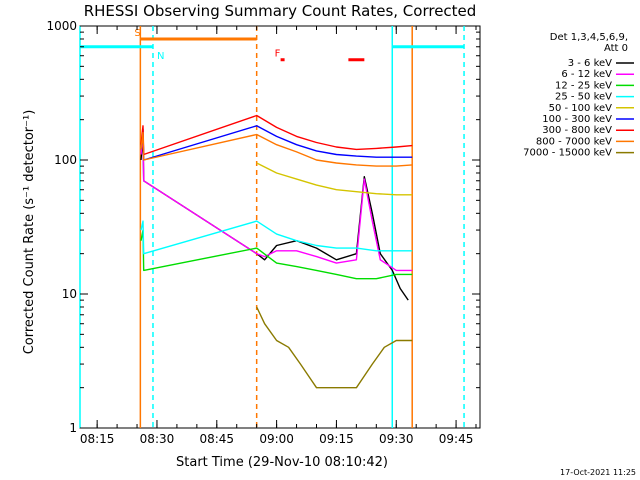 This screenshot has width=640, height=480. Describe the element at coordinates (97, 439) in the screenshot. I see `x-tick-label-0: 08:15` at that location.